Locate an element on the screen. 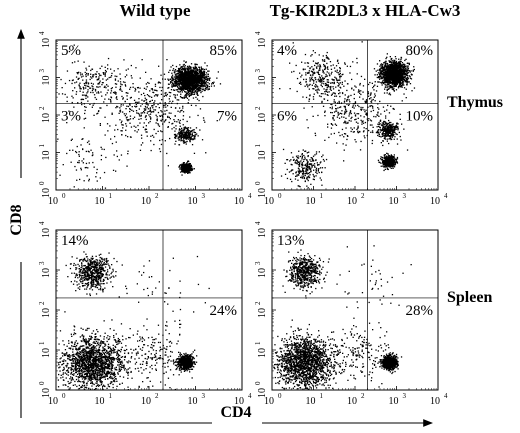 Image resolution: width=520 pixels, height=433 pixels. x-tick-exponent: 1 is located at coordinates (111, 196).